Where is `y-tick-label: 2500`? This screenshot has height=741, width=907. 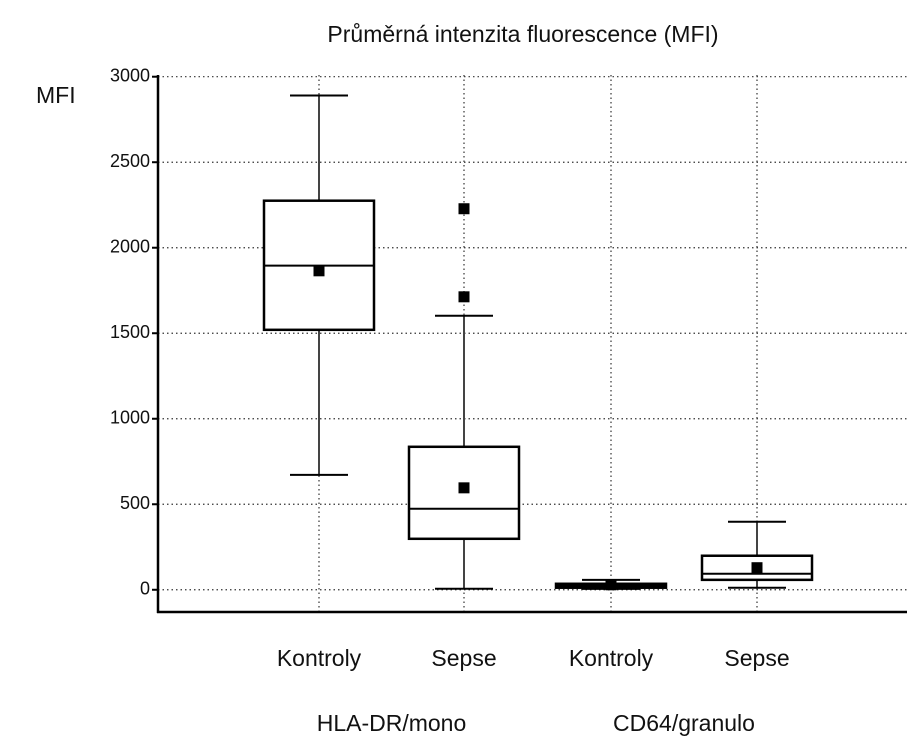 y-tick-label: 2500 is located at coordinates (130, 161).